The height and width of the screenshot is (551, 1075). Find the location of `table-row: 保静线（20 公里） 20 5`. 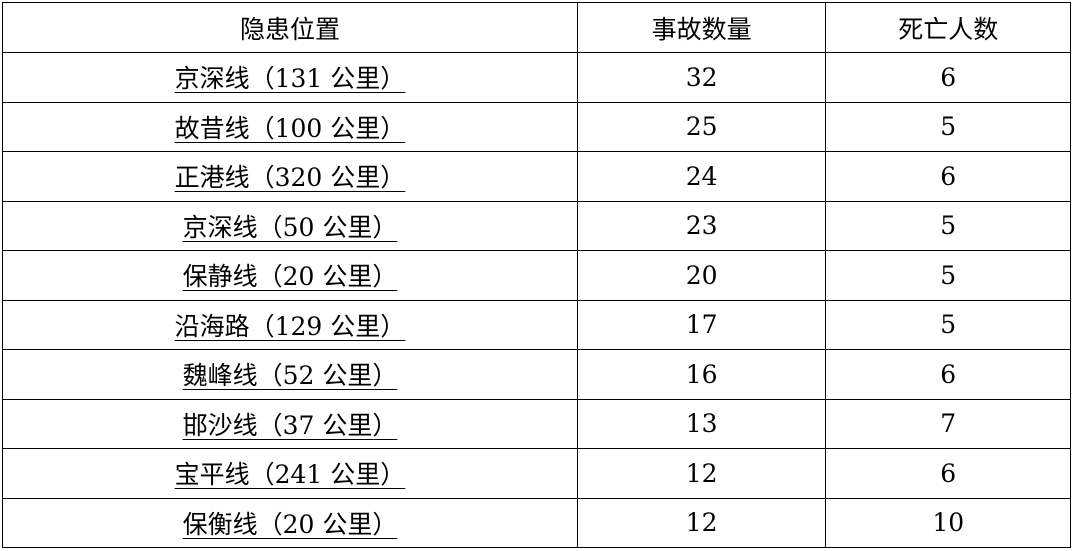

table-row: 保静线（20 公里） 20 5 is located at coordinates (536, 275).